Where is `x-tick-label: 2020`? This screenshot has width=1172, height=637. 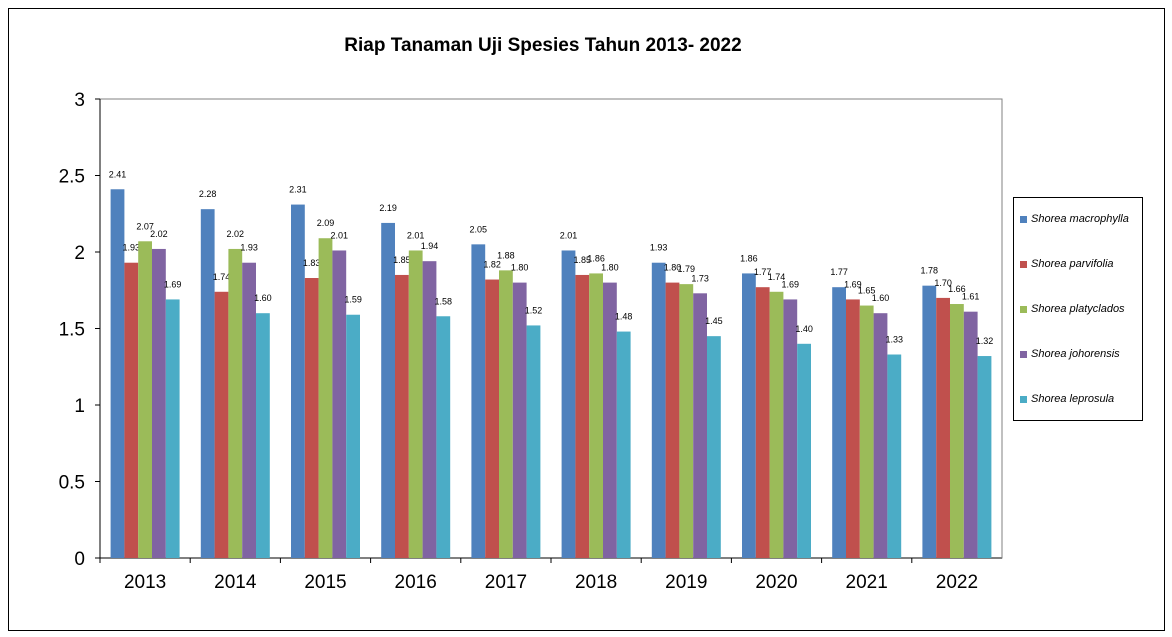
x-tick-label: 2020 is located at coordinates (776, 582).